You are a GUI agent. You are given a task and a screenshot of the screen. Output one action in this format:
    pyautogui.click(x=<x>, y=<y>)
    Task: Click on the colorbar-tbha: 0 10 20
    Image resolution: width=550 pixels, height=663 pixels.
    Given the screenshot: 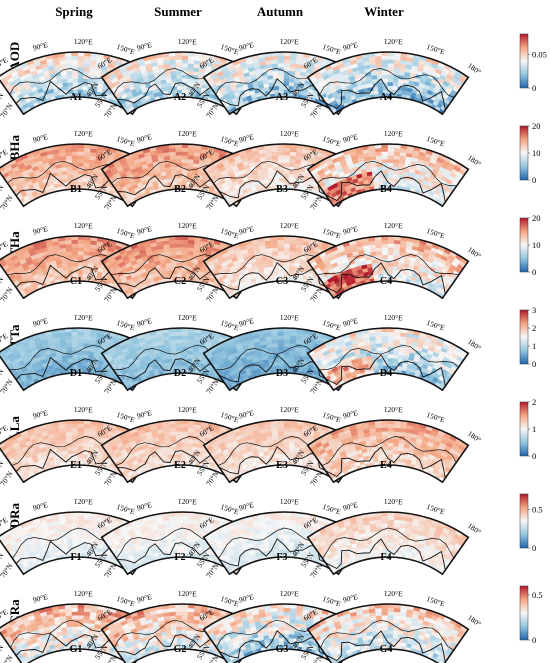 What is the action you would take?
    pyautogui.click(x=530, y=153)
    